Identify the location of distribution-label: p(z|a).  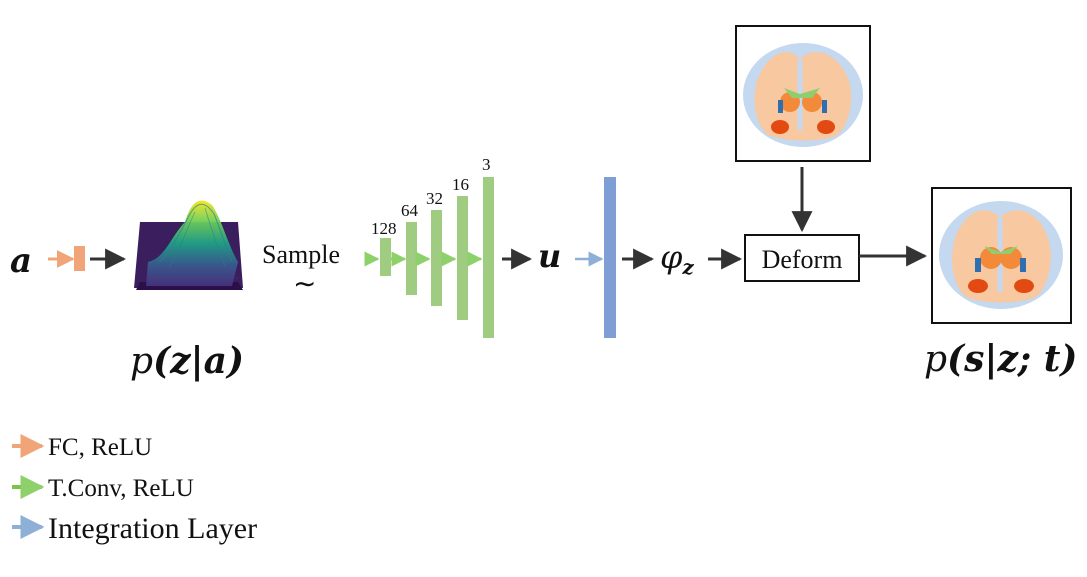
(187, 361).